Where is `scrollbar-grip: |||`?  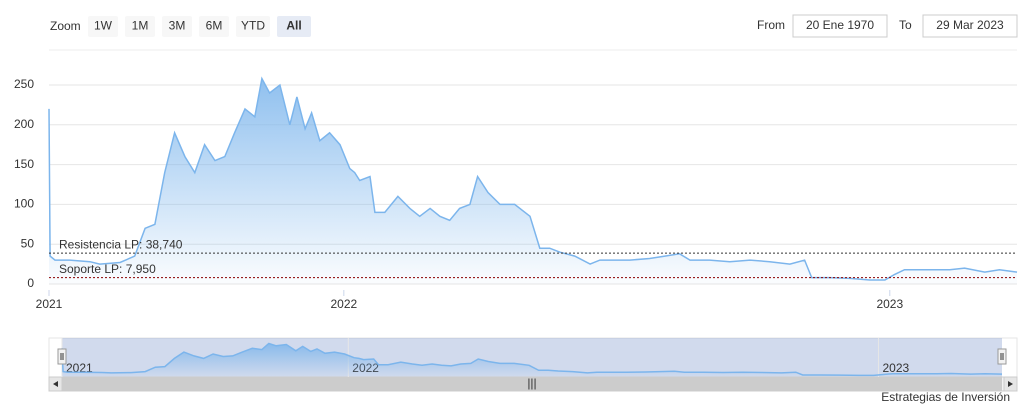 scrollbar-grip: ||| is located at coordinates (531, 383).